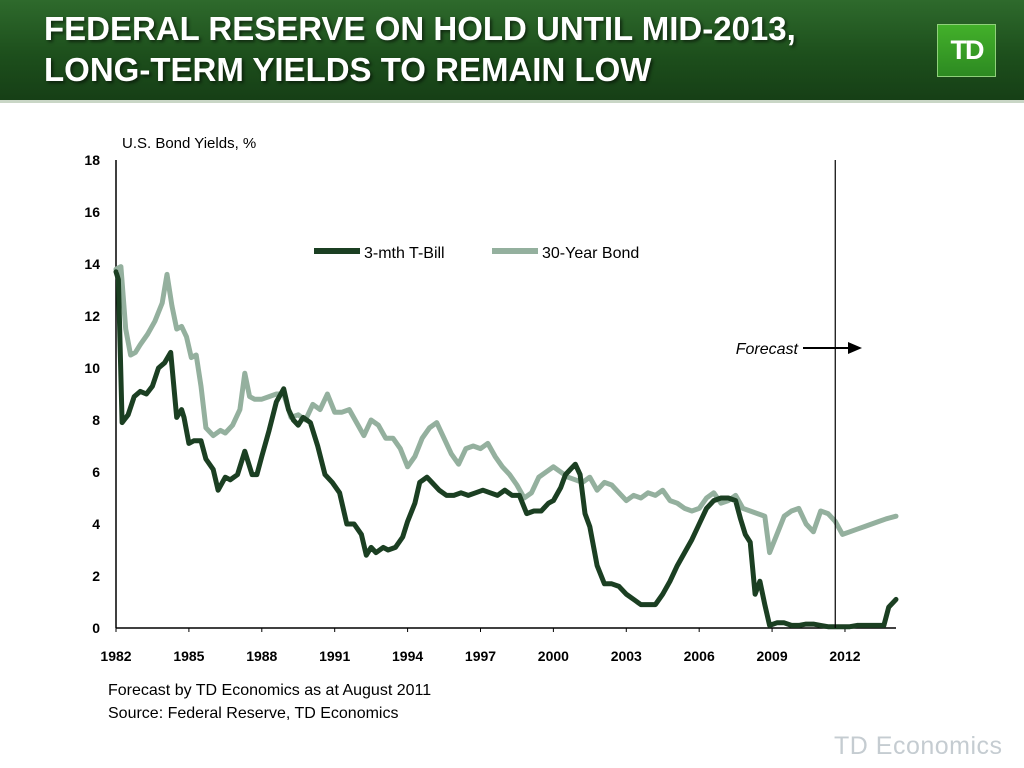 The height and width of the screenshot is (768, 1024). Describe the element at coordinates (188, 656) in the screenshot. I see `x-tick-label: 1985` at that location.